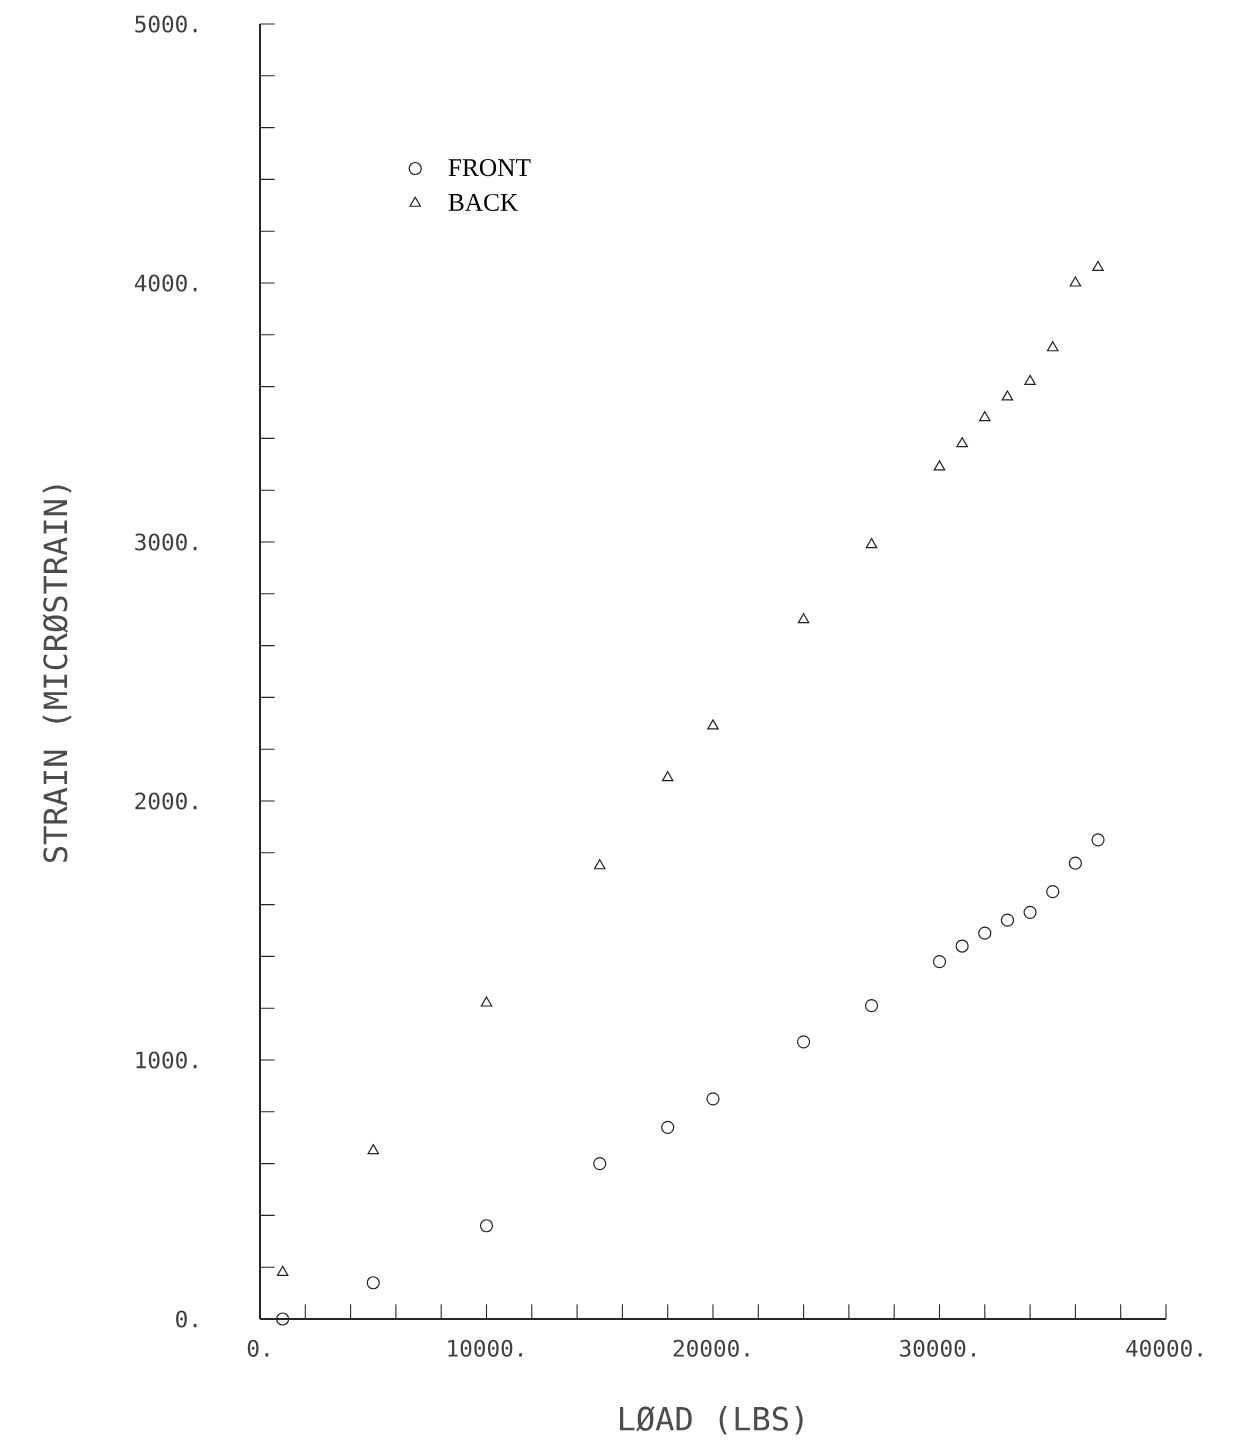 The width and height of the screenshot is (1235, 1447). I want to click on x-axis-title: LØAD (LBS), so click(711, 1420).